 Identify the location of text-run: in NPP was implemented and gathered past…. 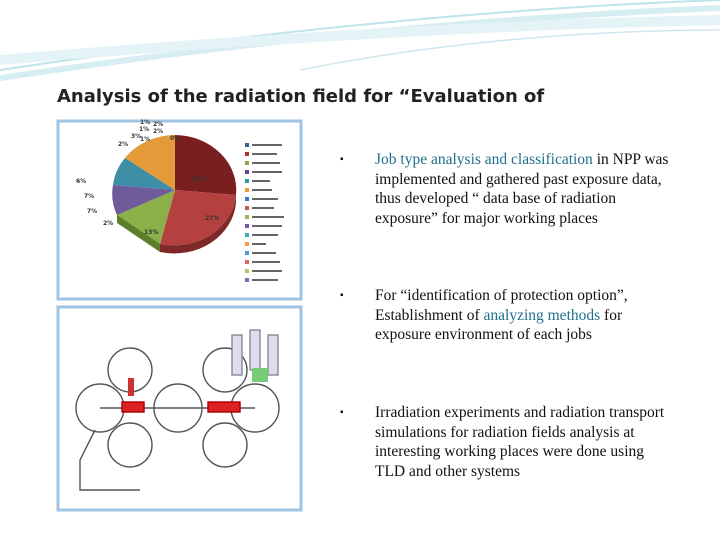
(522, 189).